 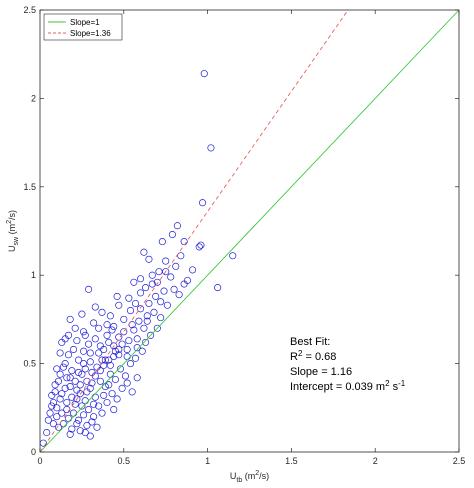 I want to click on legend: Slope=1 Slope=1.36, so click(x=83, y=27).